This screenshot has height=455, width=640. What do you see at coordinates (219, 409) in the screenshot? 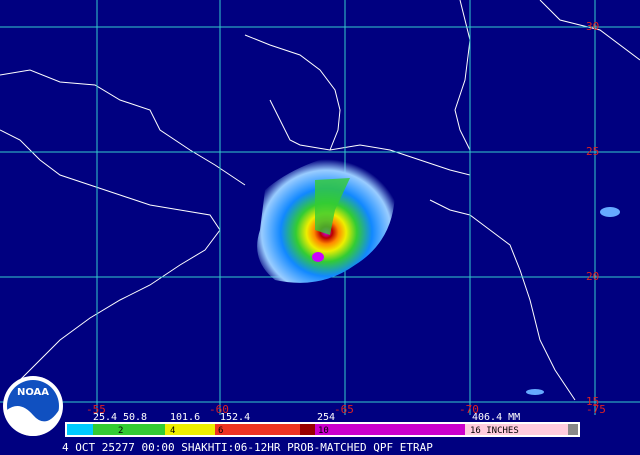
I see `lon-label: -60` at bounding box center [219, 409].